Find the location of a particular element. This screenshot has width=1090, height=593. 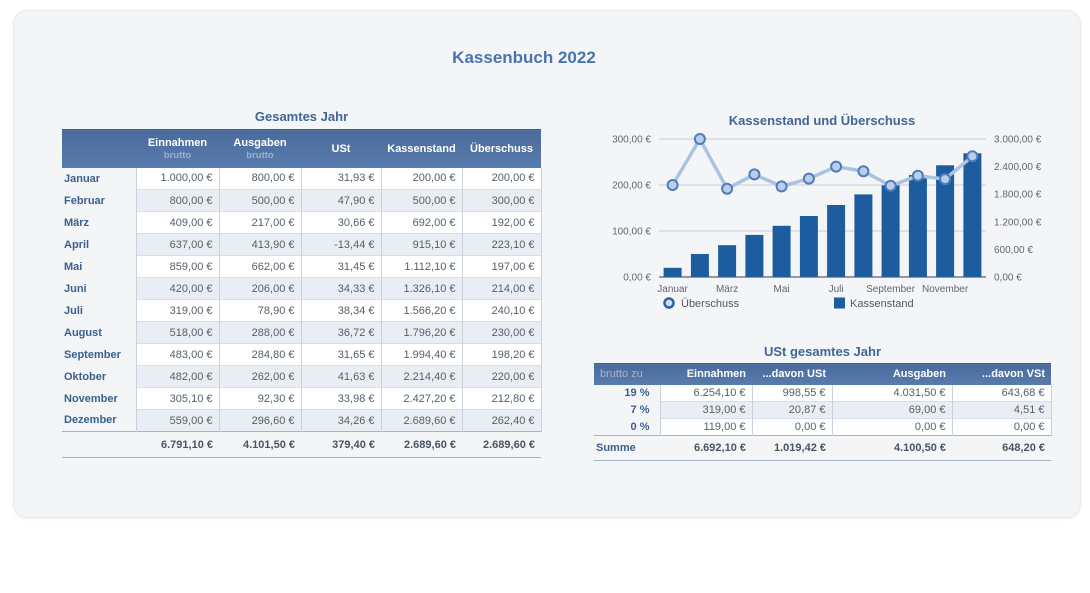

row-label: März is located at coordinates (77, 222).